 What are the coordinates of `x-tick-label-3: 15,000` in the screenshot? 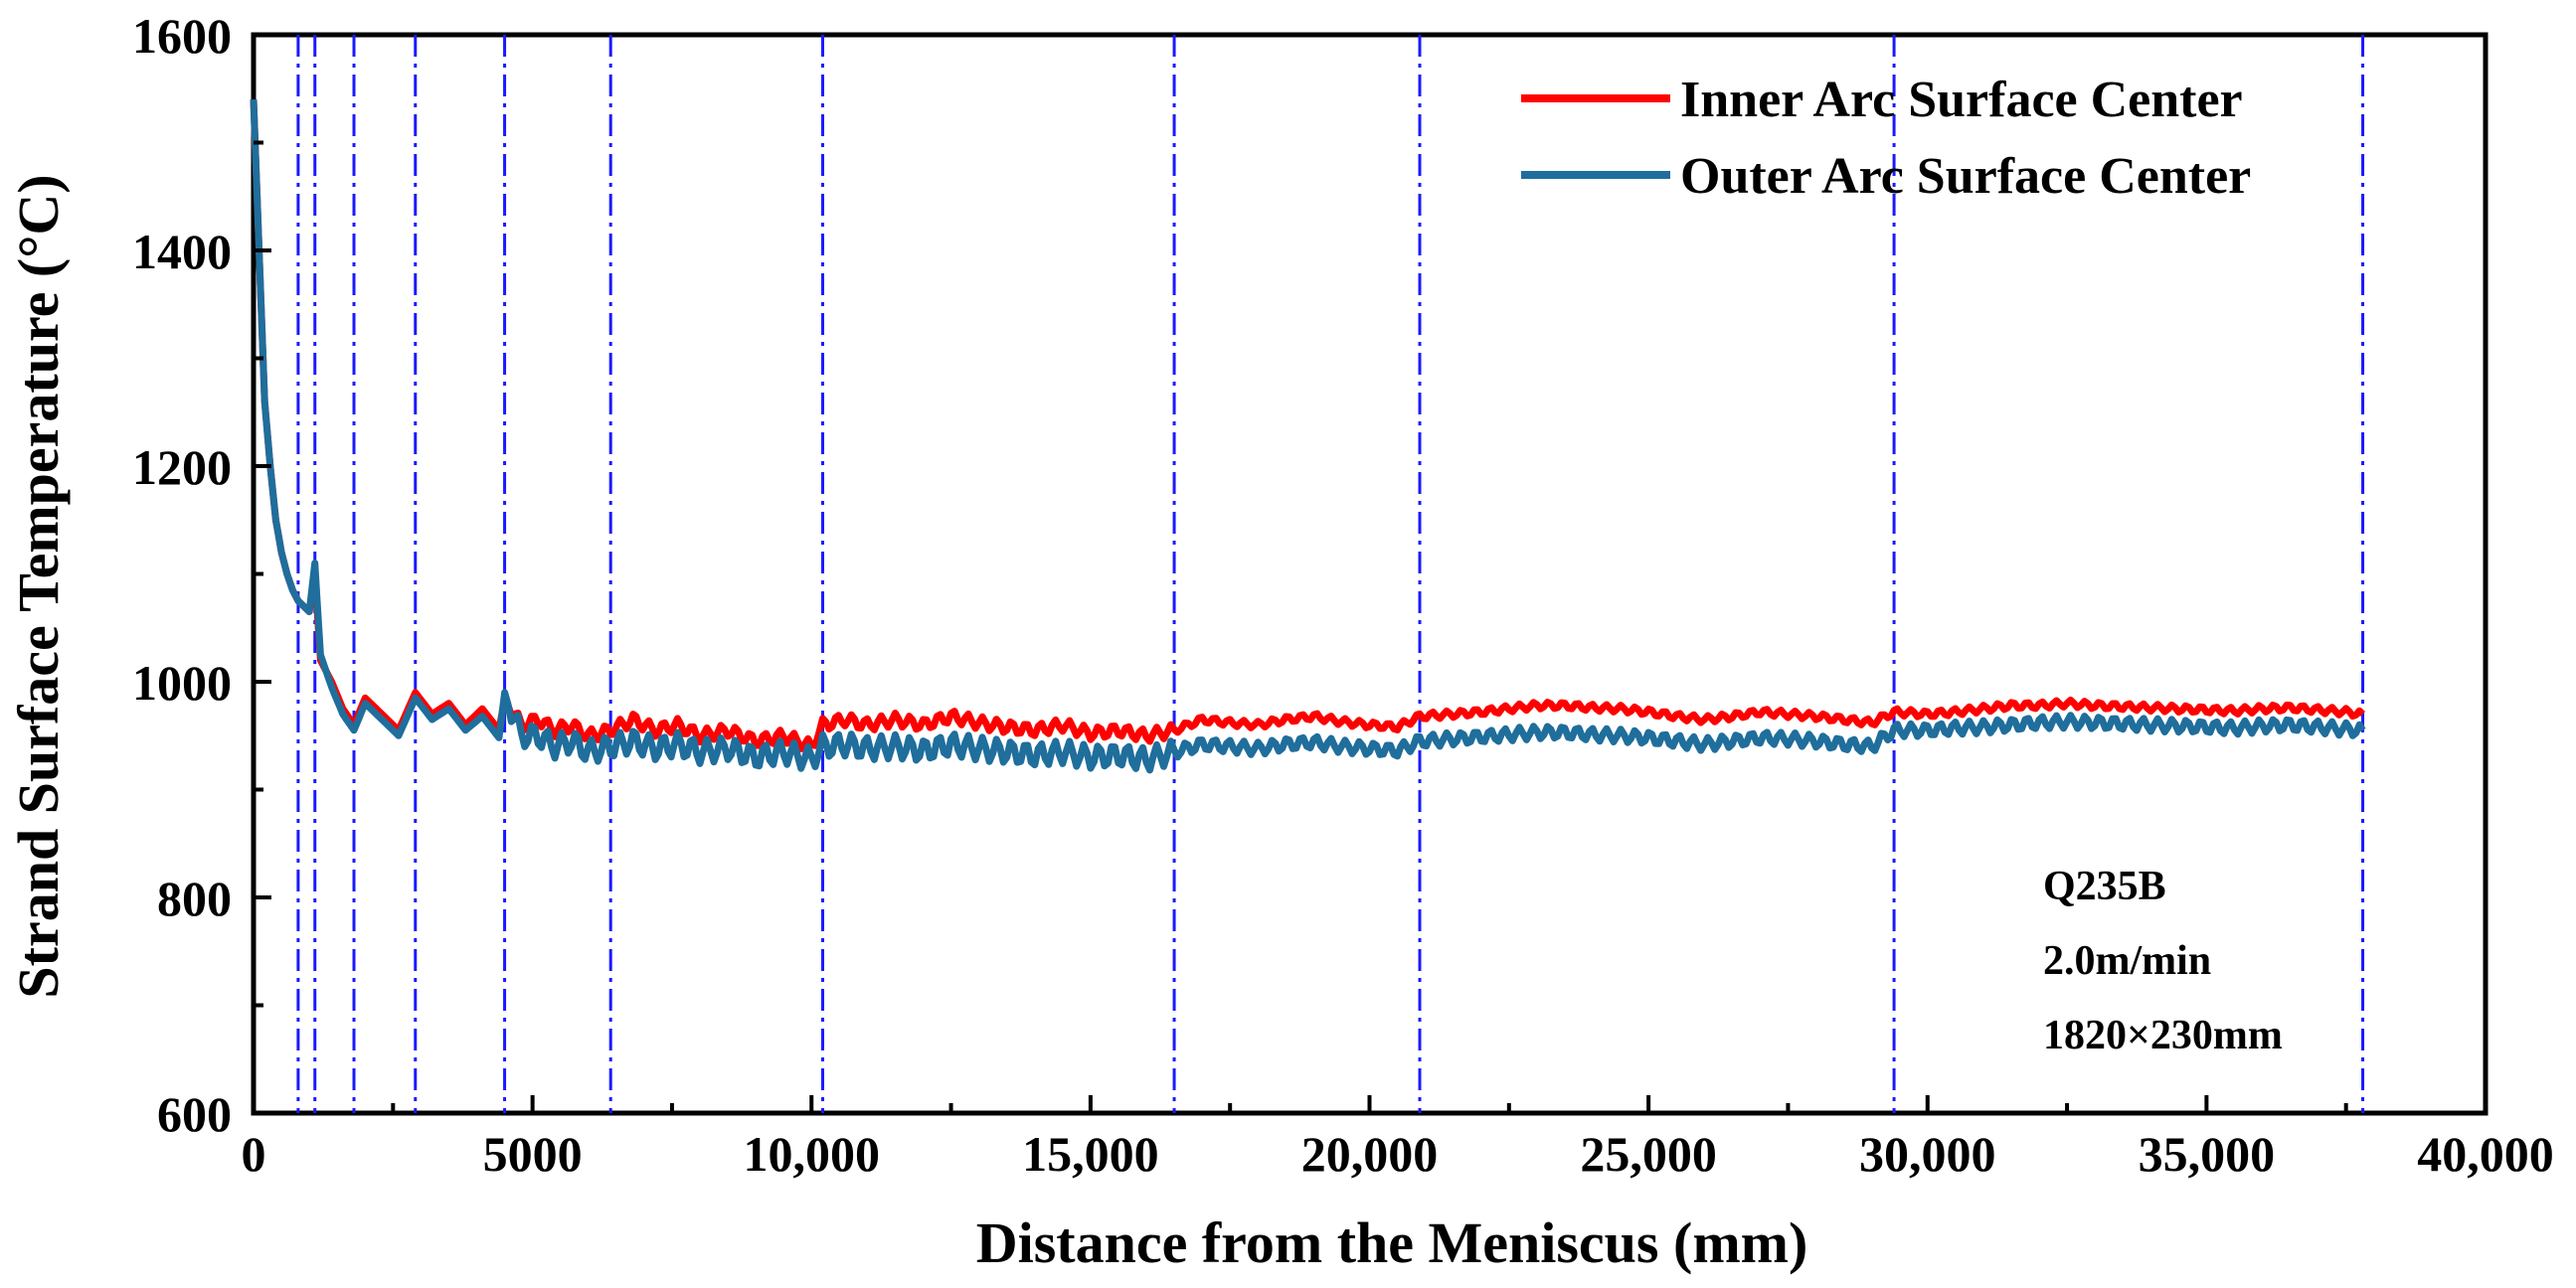 It's located at (1090, 1154).